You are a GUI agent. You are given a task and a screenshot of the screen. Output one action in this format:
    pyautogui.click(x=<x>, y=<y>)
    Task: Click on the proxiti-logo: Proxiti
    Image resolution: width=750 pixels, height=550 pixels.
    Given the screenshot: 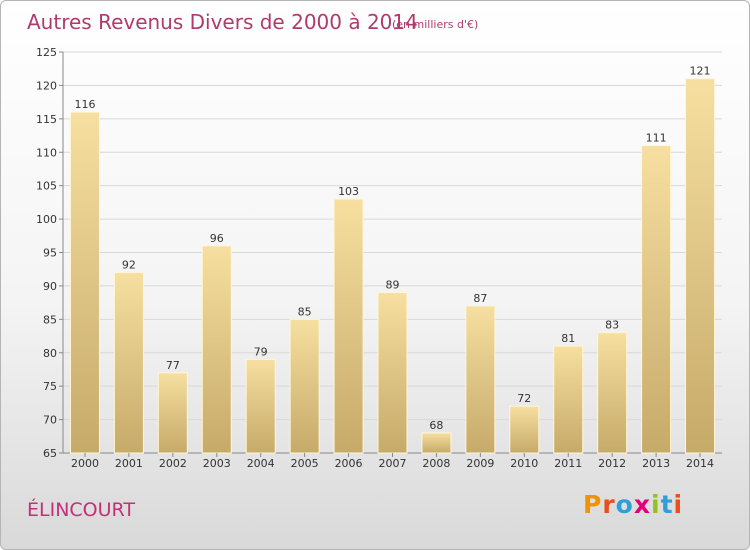 What is the action you would take?
    pyautogui.click(x=633, y=504)
    